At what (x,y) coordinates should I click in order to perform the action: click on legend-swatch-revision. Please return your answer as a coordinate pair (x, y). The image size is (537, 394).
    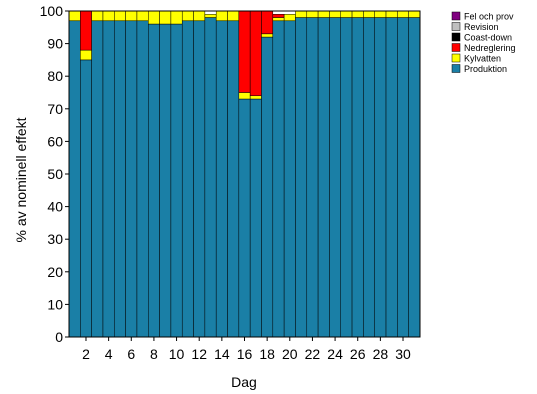
    Looking at the image, I should click on (456, 26).